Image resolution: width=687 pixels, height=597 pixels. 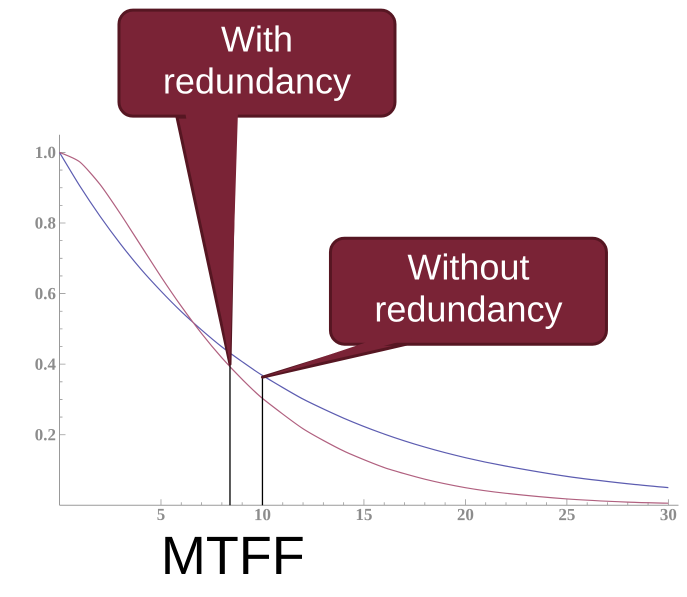 I want to click on y-tick-label: 1.0, so click(x=46, y=152).